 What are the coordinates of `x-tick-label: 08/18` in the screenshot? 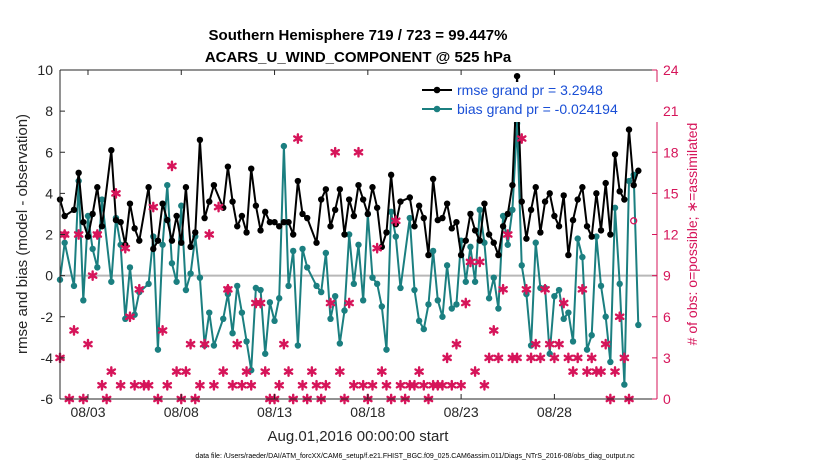 It's located at (367, 412).